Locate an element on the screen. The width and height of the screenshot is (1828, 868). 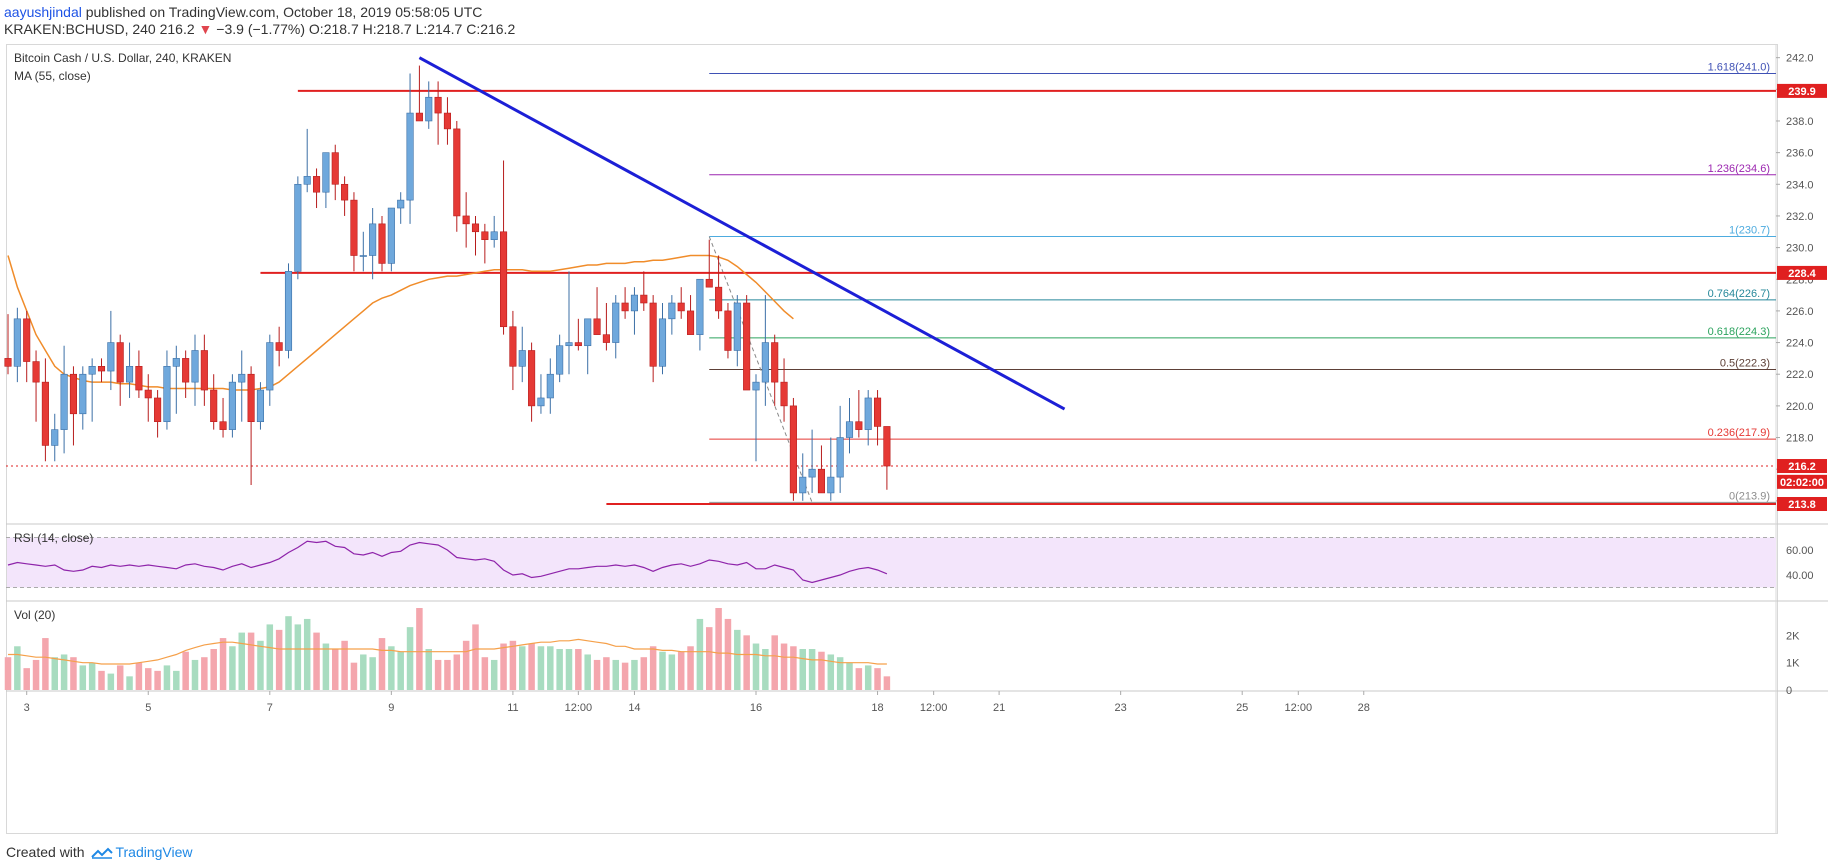
fib-level-label: 1(230.7) is located at coordinates (1749, 231).